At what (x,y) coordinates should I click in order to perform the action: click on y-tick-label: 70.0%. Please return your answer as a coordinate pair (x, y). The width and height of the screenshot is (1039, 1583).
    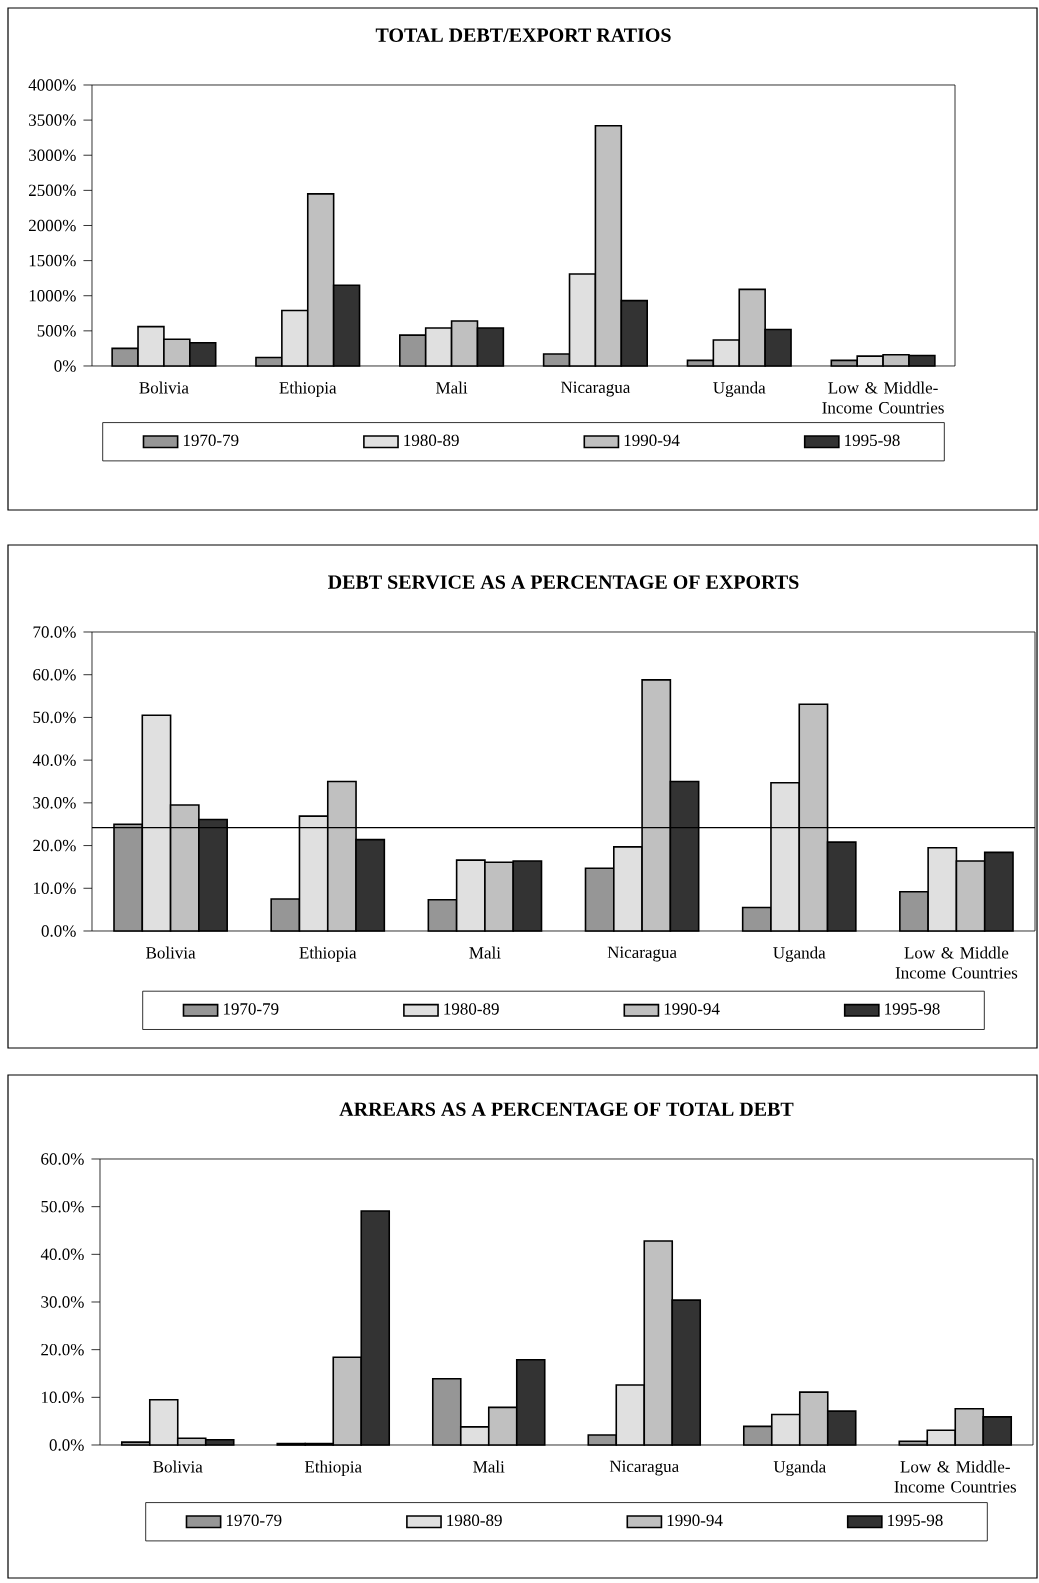
    Looking at the image, I should click on (54, 632).